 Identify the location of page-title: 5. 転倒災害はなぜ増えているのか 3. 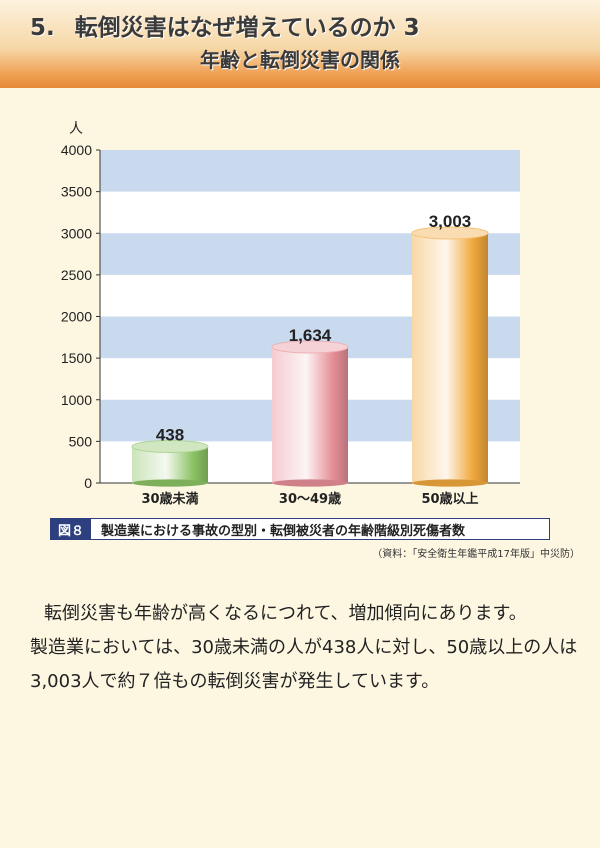
(310, 24).